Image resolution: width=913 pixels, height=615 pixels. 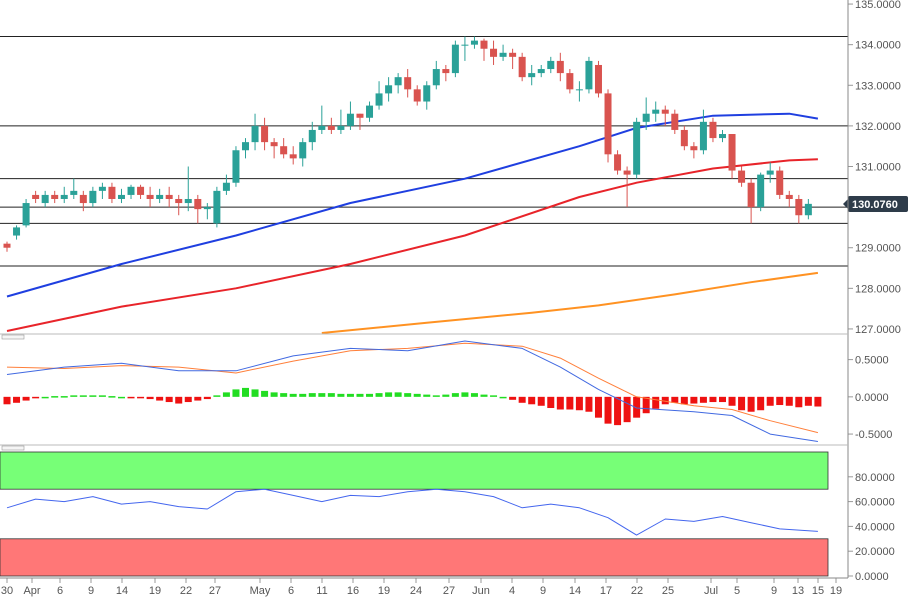 What do you see at coordinates (412, 512) in the screenshot?
I see `rsi-line` at bounding box center [412, 512].